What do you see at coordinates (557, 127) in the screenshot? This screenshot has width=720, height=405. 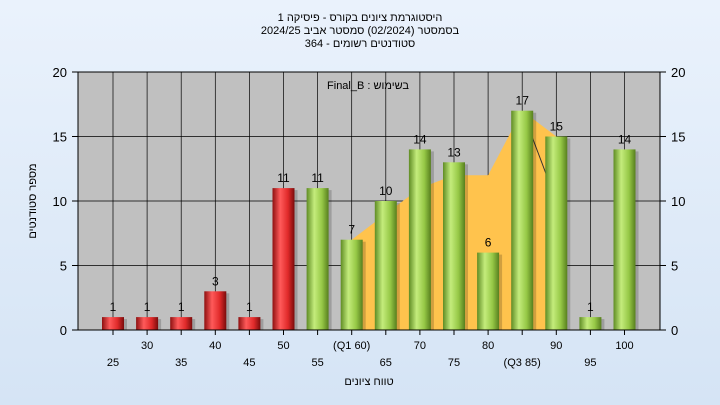 I see `bar-value-label: 15` at bounding box center [557, 127].